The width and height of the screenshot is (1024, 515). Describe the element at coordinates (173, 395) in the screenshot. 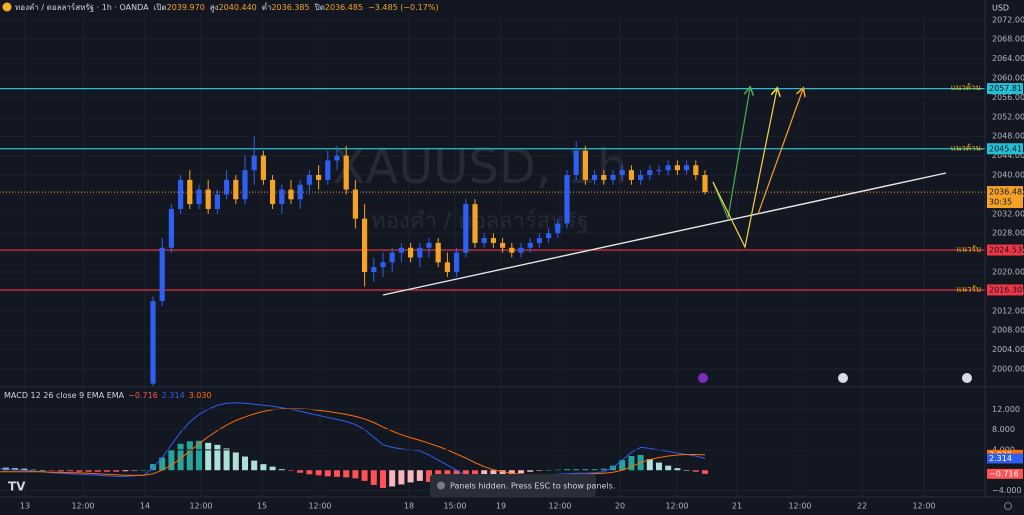

I see `macd-legend-value: 2.314` at that location.